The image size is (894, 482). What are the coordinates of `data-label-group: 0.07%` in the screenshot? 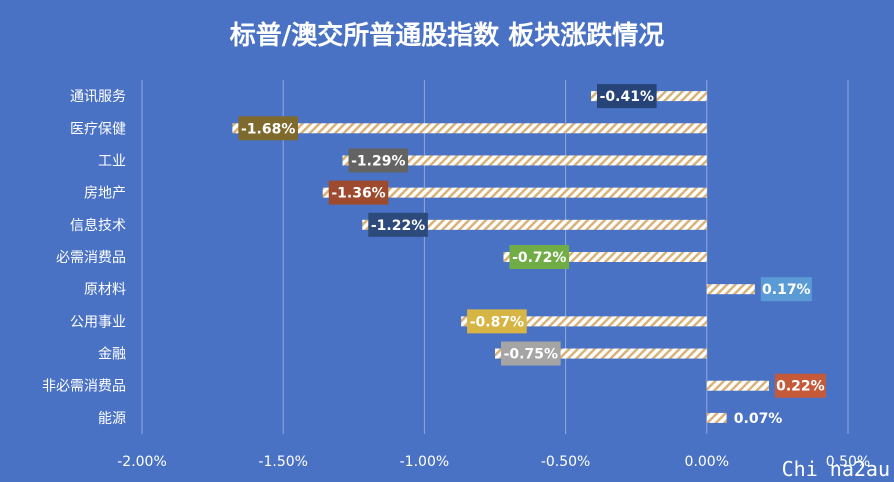 It's located at (758, 417).